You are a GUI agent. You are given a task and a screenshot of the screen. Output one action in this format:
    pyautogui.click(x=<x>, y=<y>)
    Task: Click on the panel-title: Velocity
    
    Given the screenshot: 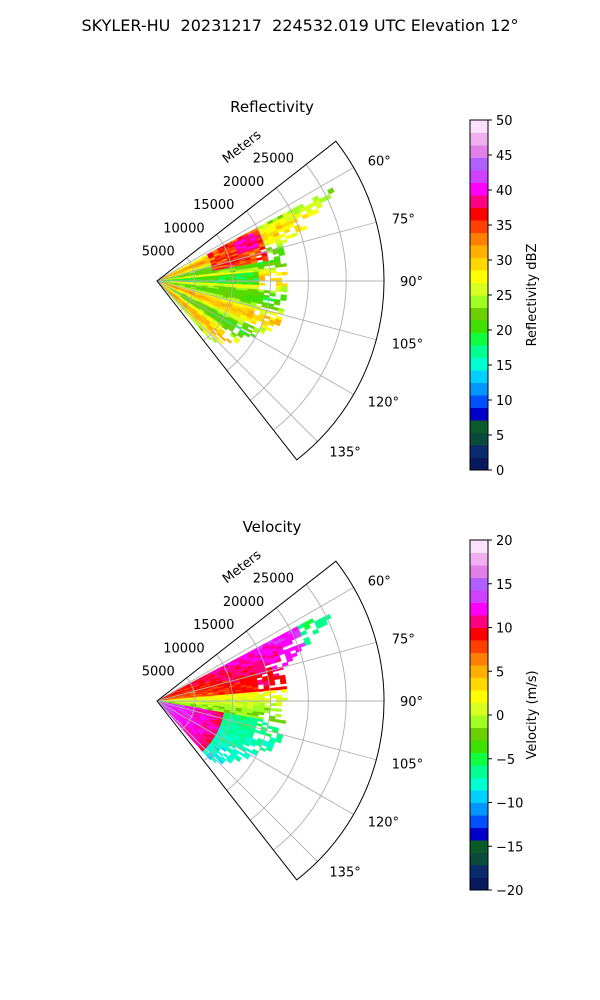 What is the action you would take?
    pyautogui.click(x=272, y=527)
    